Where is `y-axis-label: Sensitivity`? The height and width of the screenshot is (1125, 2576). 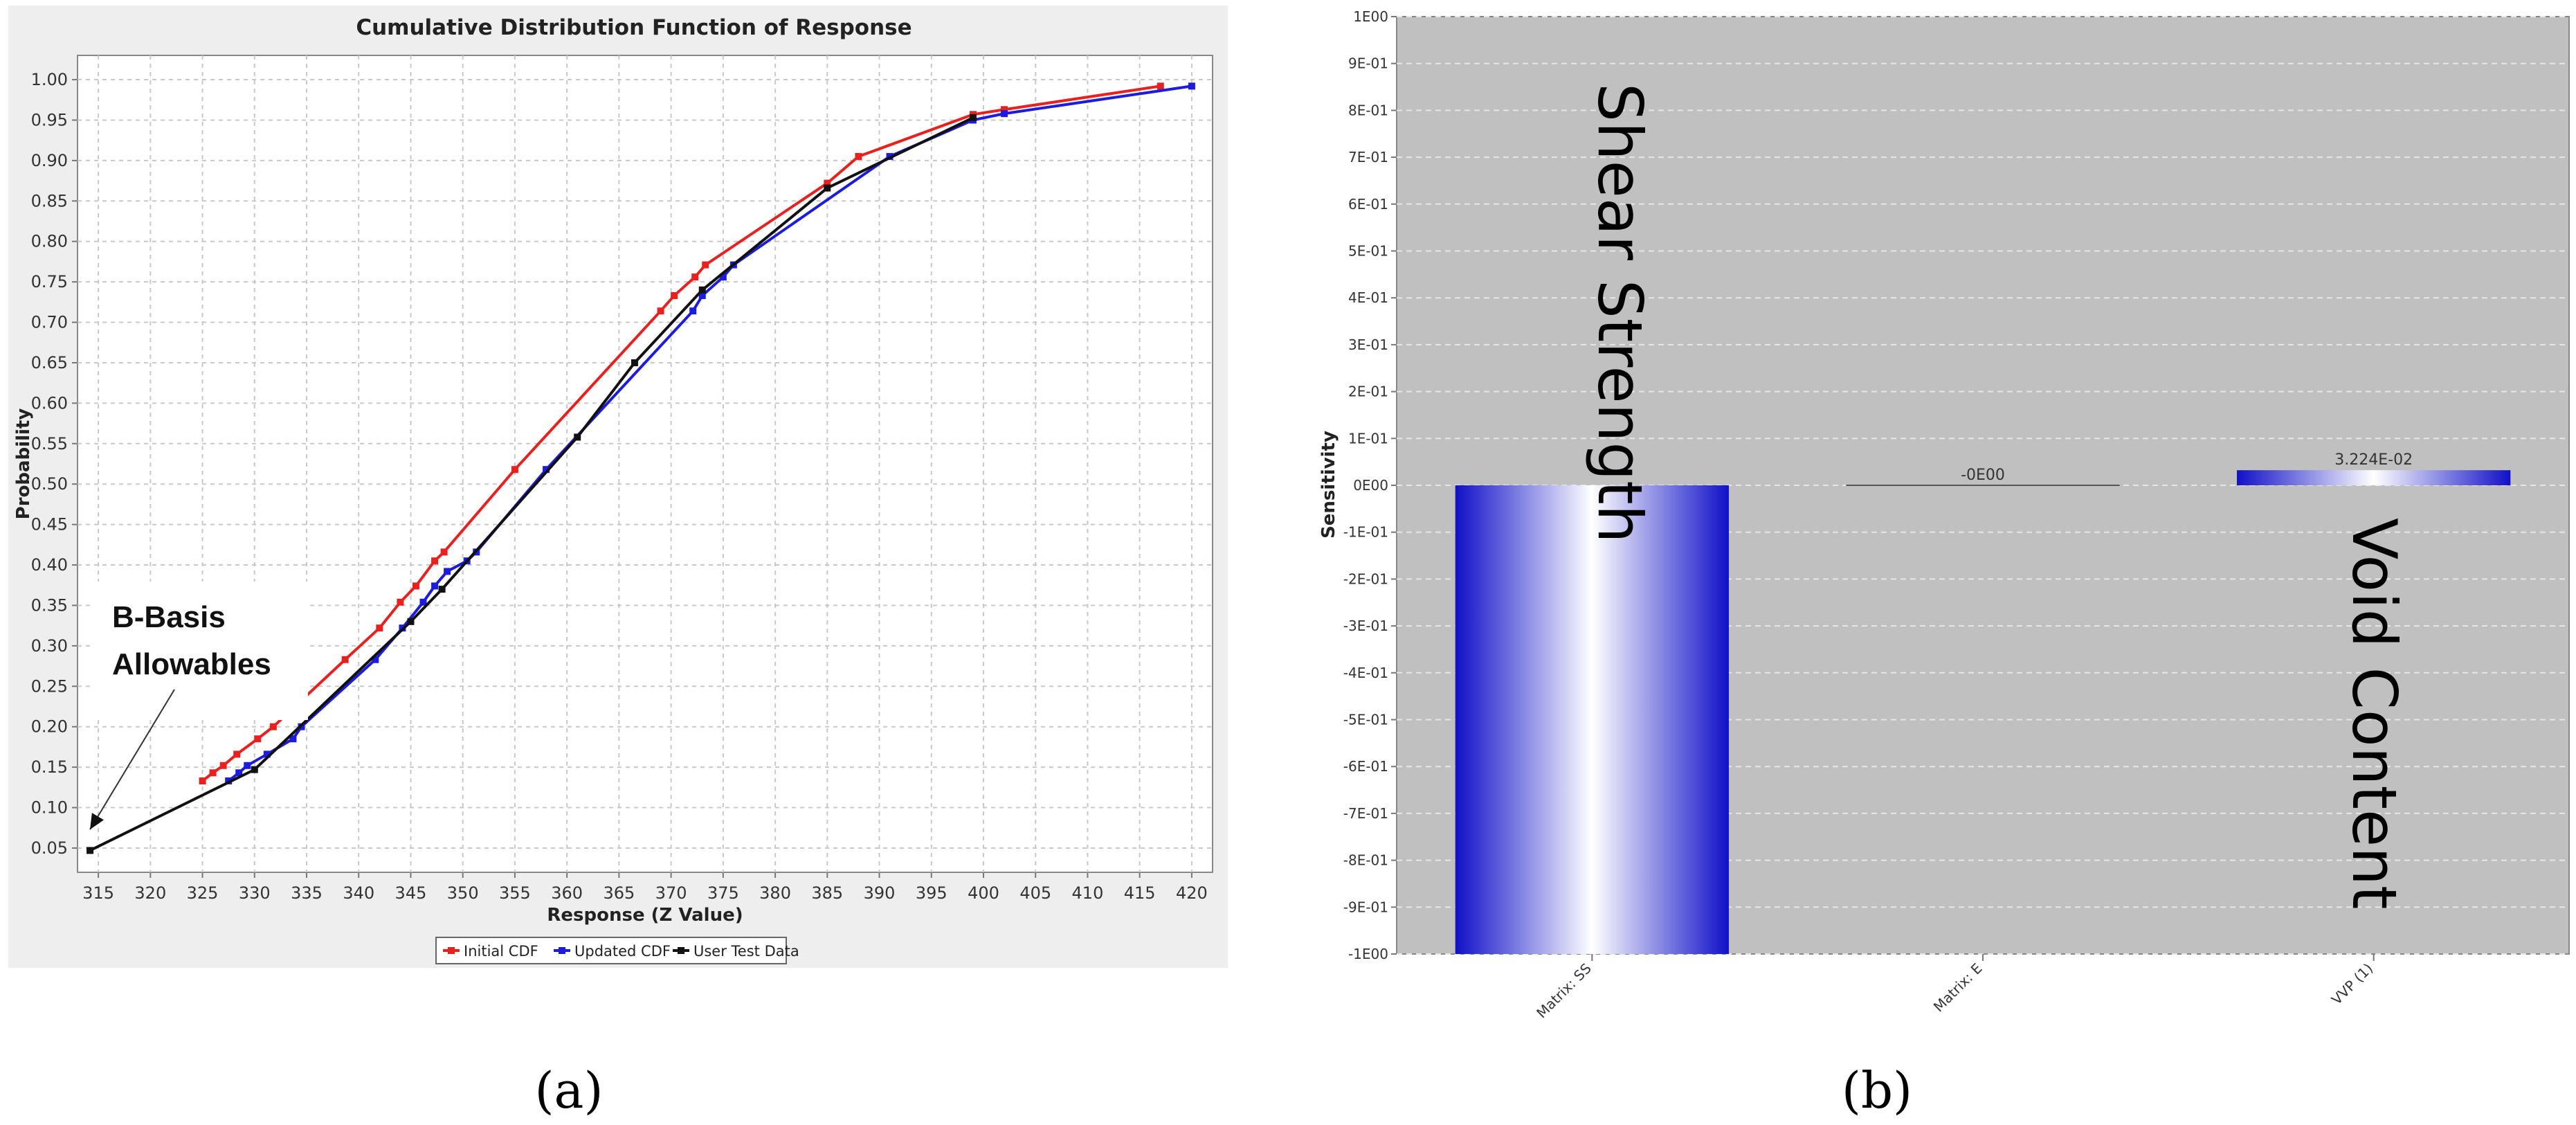
y-axis-label: Sensitivity is located at coordinates (1328, 485).